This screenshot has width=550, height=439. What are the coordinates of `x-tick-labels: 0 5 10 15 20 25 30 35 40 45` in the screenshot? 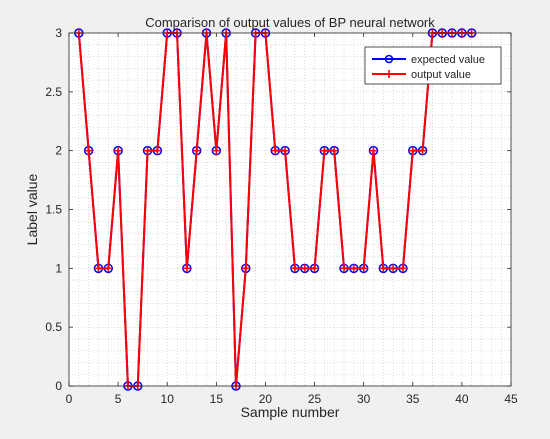 It's located at (292, 399).